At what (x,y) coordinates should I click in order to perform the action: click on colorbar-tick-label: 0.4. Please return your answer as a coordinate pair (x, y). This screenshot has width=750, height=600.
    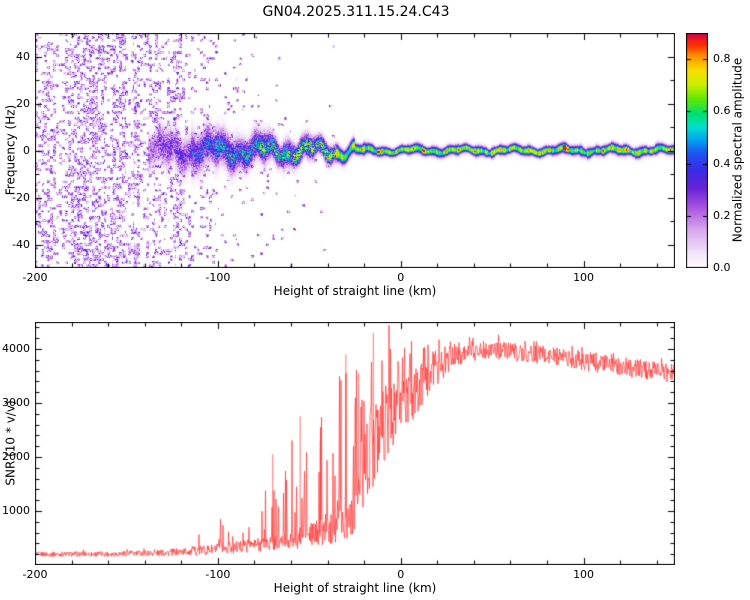
    Looking at the image, I should click on (722, 163).